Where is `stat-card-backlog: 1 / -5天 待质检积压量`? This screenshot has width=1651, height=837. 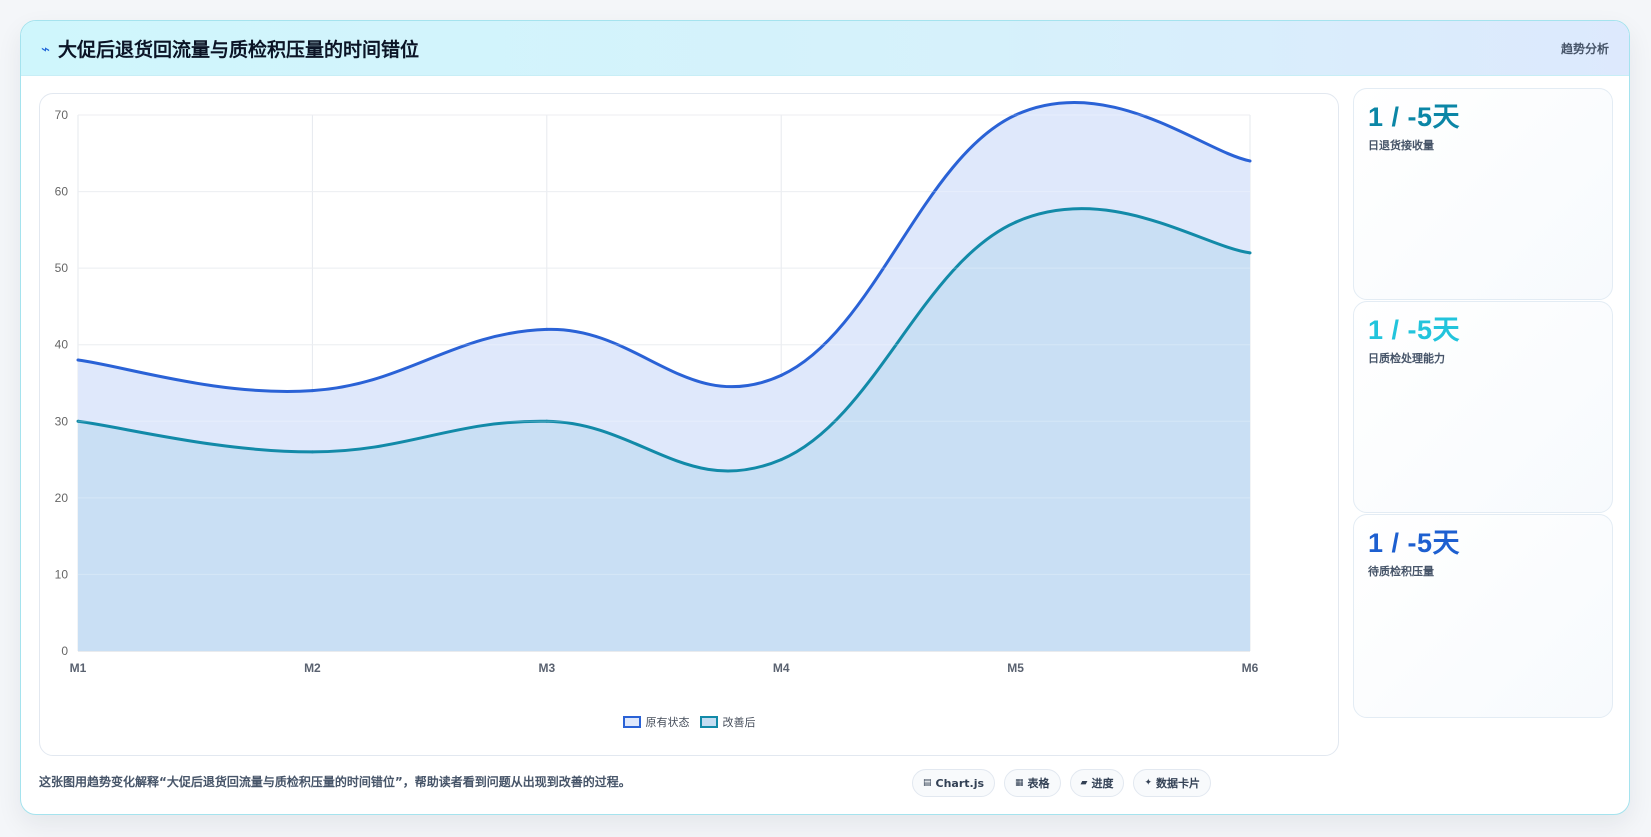
stat-card-backlog: 1 / -5天 待质检积压量 is located at coordinates (1483, 616).